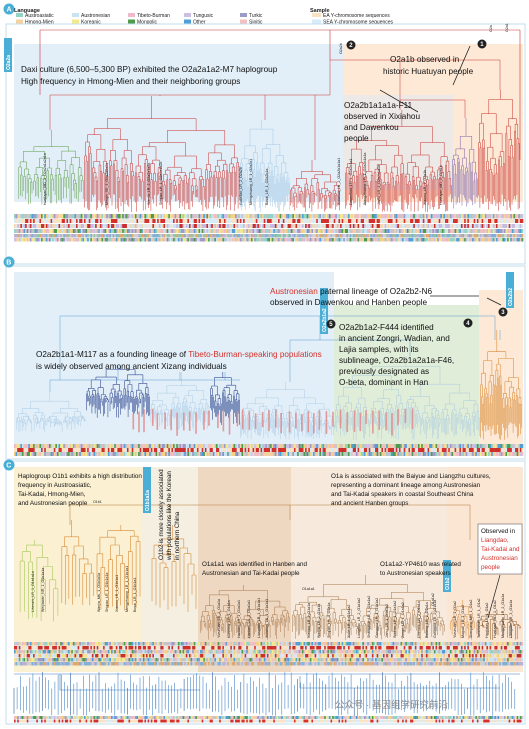 This screenshot has width=529, height=729. What do you see at coordinates (9, 465) in the screenshot?
I see `panel-letter-c: C` at bounding box center [9, 465].